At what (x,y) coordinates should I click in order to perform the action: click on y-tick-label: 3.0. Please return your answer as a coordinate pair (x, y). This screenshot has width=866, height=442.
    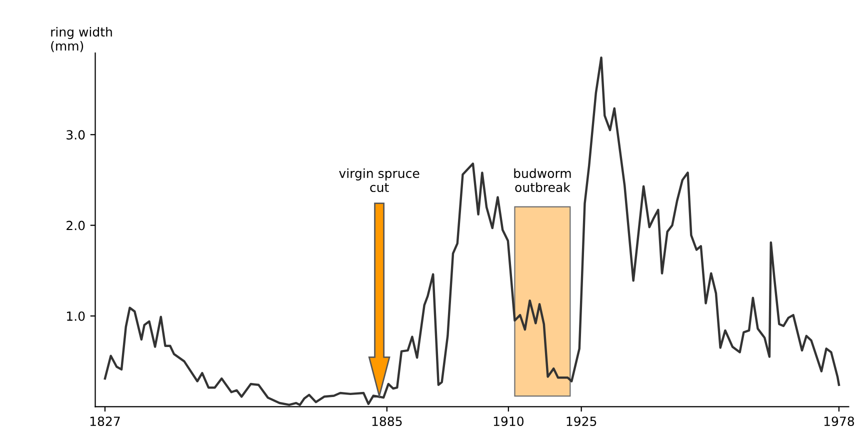
    Looking at the image, I should click on (75, 135).